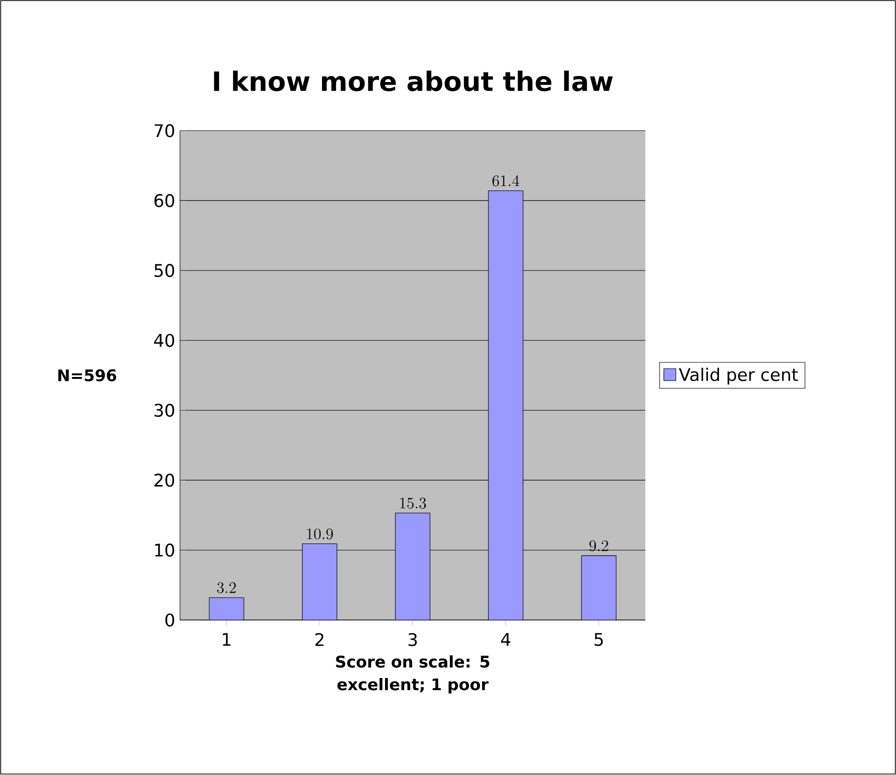 This screenshot has height=775, width=896. What do you see at coordinates (506, 181) in the screenshot?
I see `data-label: 61 .4` at bounding box center [506, 181].